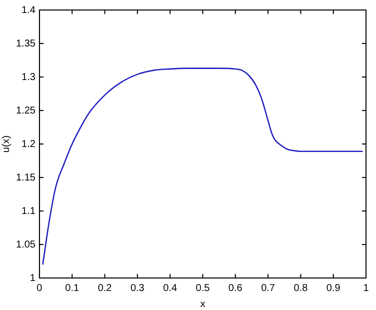  What do you see at coordinates (203, 288) in the screenshot?
I see `x-tick-label: 0.5` at bounding box center [203, 288].